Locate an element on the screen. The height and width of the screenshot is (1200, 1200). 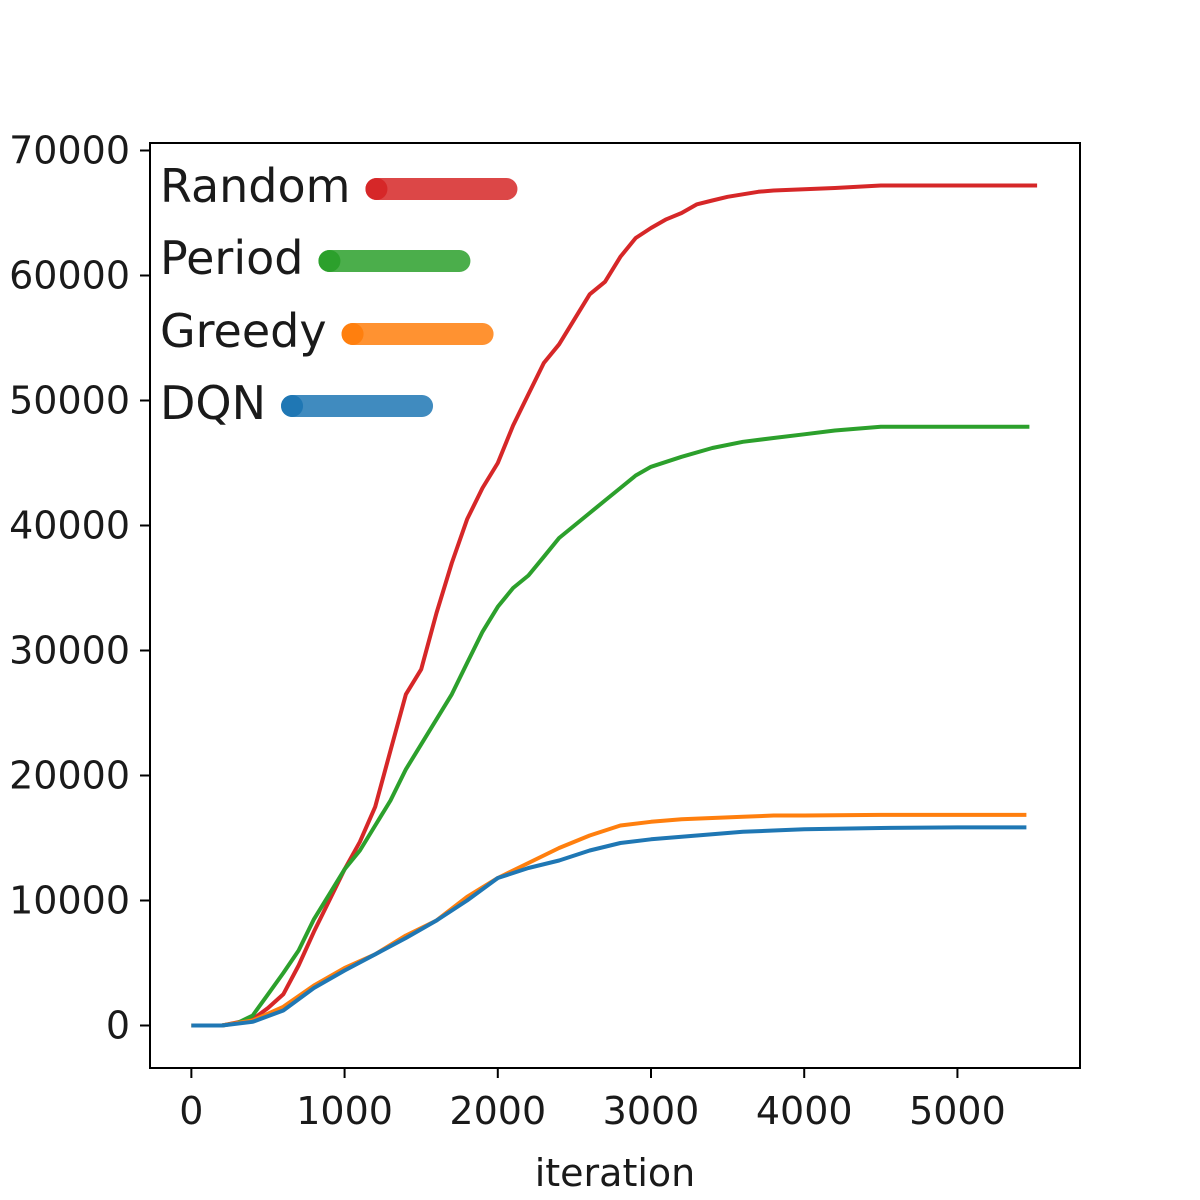
series-line-dqn is located at coordinates (609, 926).